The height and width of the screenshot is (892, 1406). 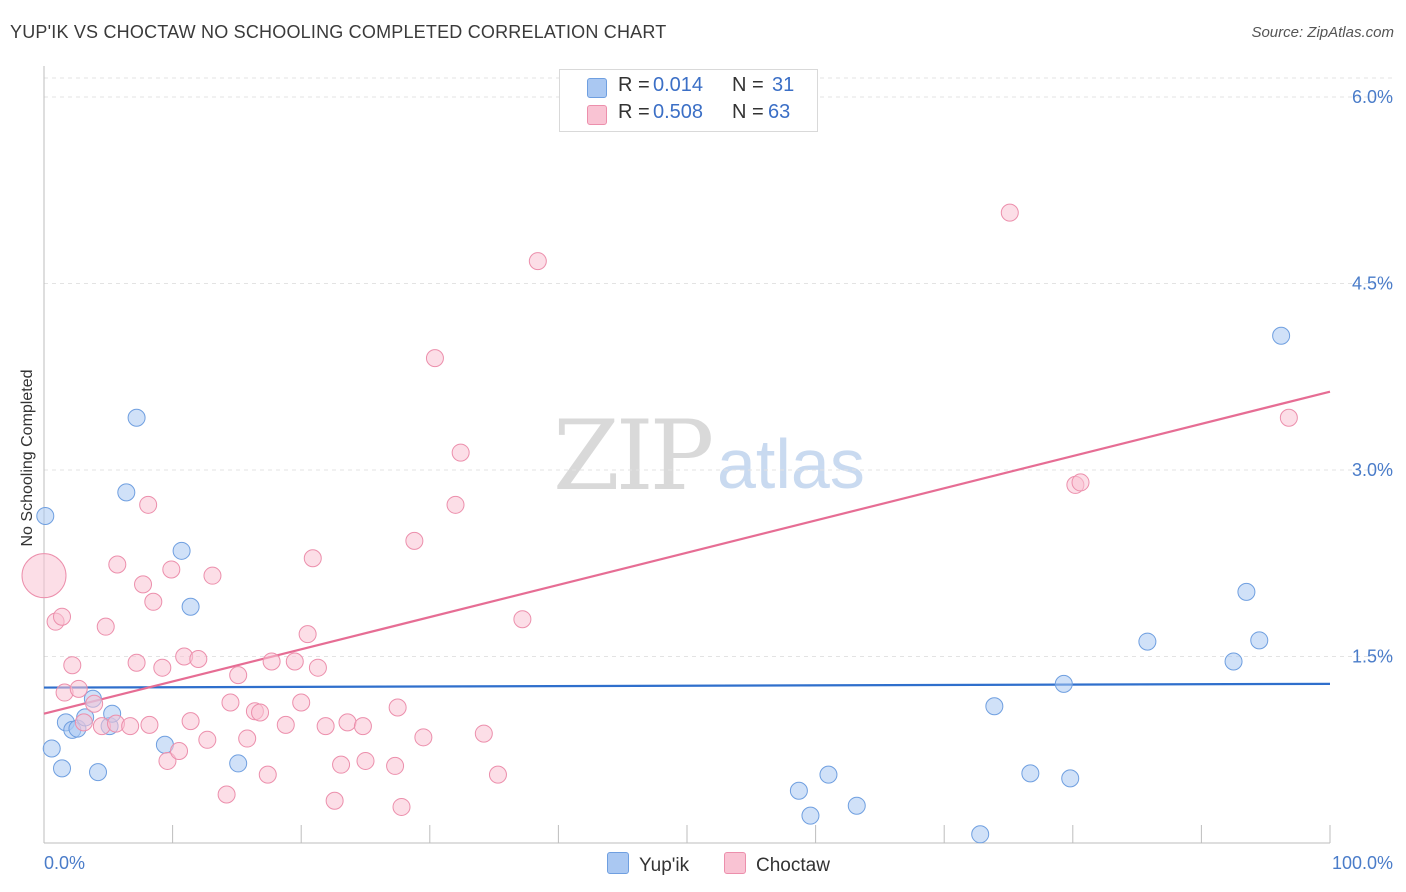 What do you see at coordinates (1372, 97) in the screenshot?
I see `y-tick-label: 6.0%` at bounding box center [1372, 97].